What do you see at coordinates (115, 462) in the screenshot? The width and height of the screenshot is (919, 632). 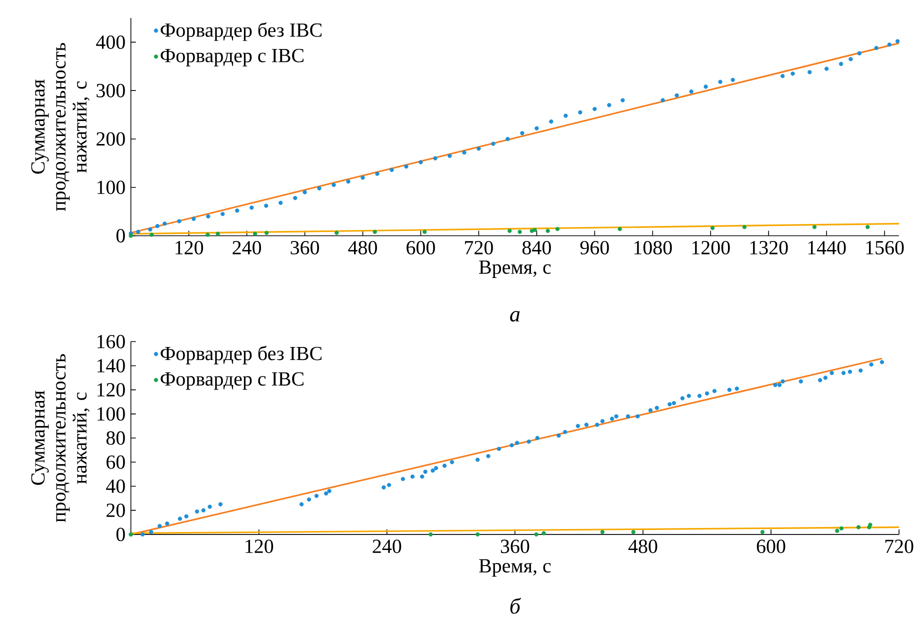 I see `y-tick-label: 60` at bounding box center [115, 462].